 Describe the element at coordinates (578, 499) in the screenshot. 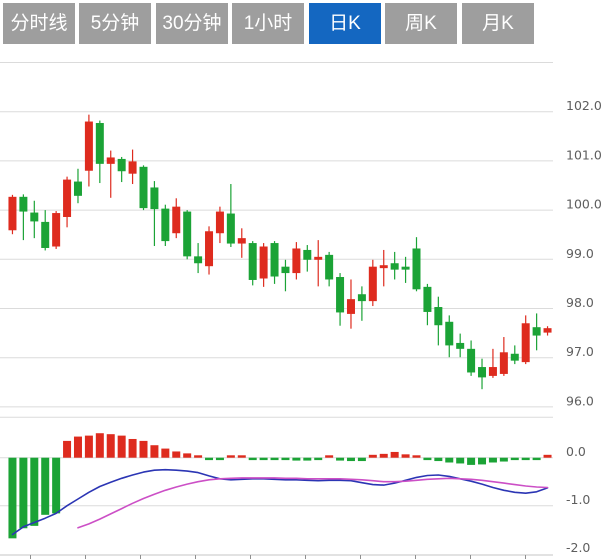

I see `macd-axis-label: -1.0` at that location.